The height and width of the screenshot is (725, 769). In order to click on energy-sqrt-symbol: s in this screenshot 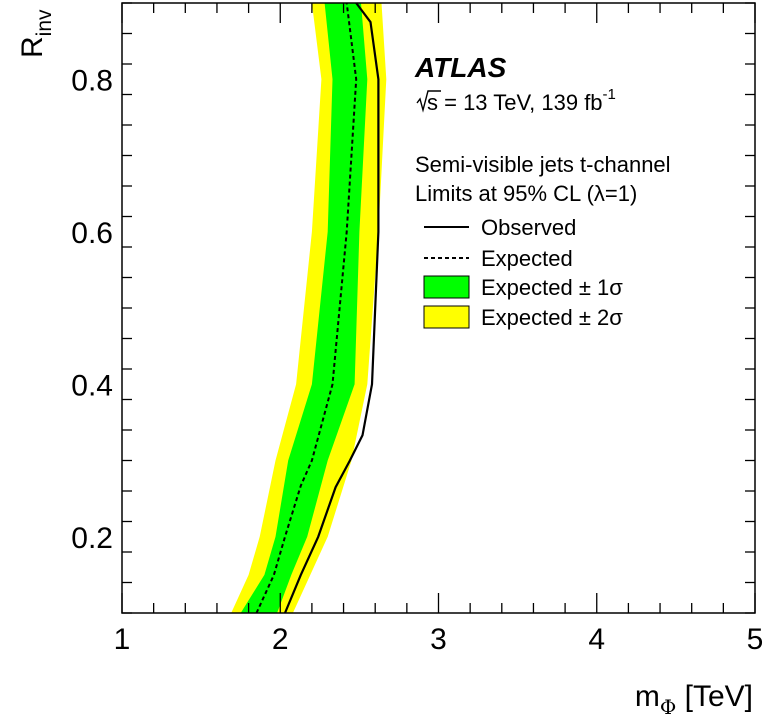, I will do `click(432, 102)`.